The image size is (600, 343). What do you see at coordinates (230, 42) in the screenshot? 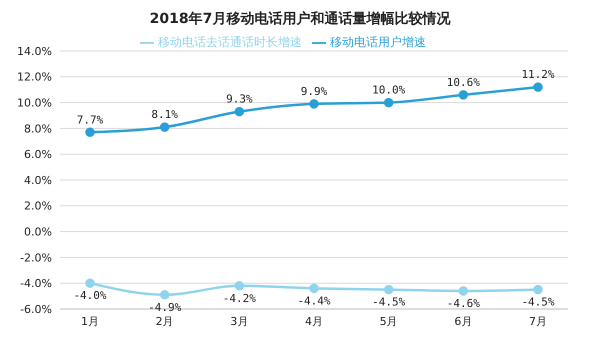
I see `legend-label: 移动电话去话通话时长增速` at bounding box center [230, 42].